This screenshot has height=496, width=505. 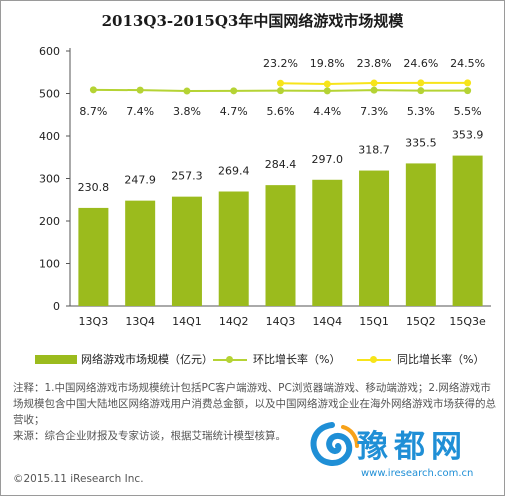 I want to click on x-tick-label: 15Q1, so click(x=374, y=321).